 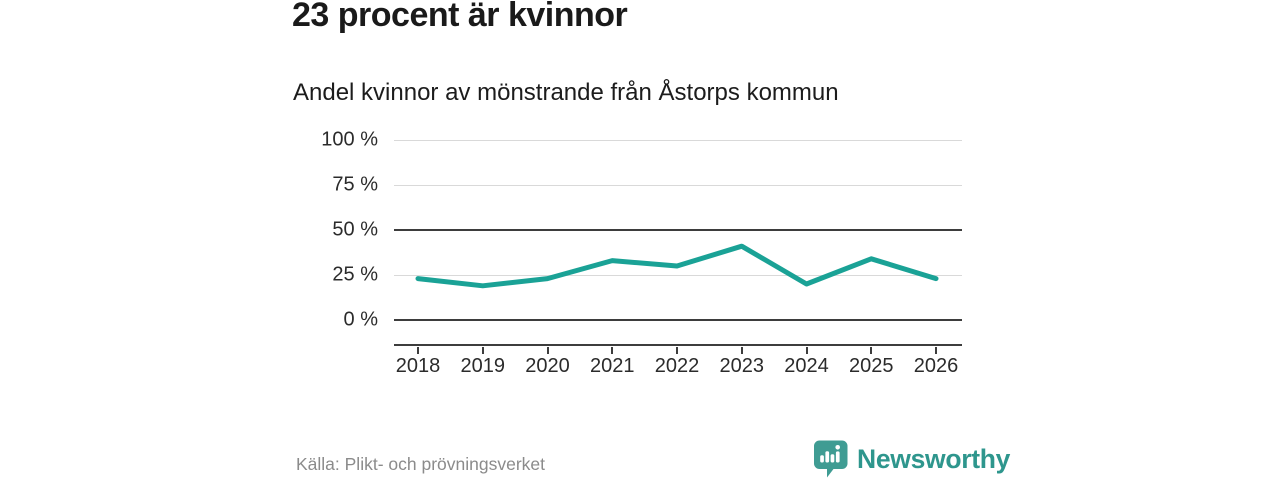 What do you see at coordinates (612, 366) in the screenshot?
I see `x-tick-label-2021: 2021` at bounding box center [612, 366].